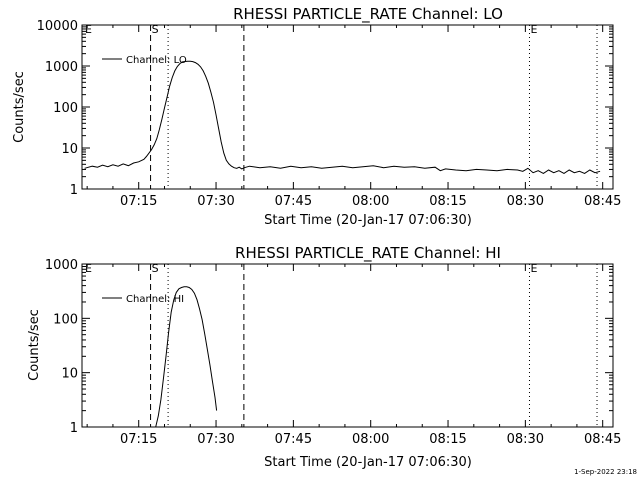 The height and width of the screenshot is (480, 640). What do you see at coordinates (368, 14) in the screenshot?
I see `chart-title: RHESSI PARTICLE_RATE Channel: LO` at bounding box center [368, 14].